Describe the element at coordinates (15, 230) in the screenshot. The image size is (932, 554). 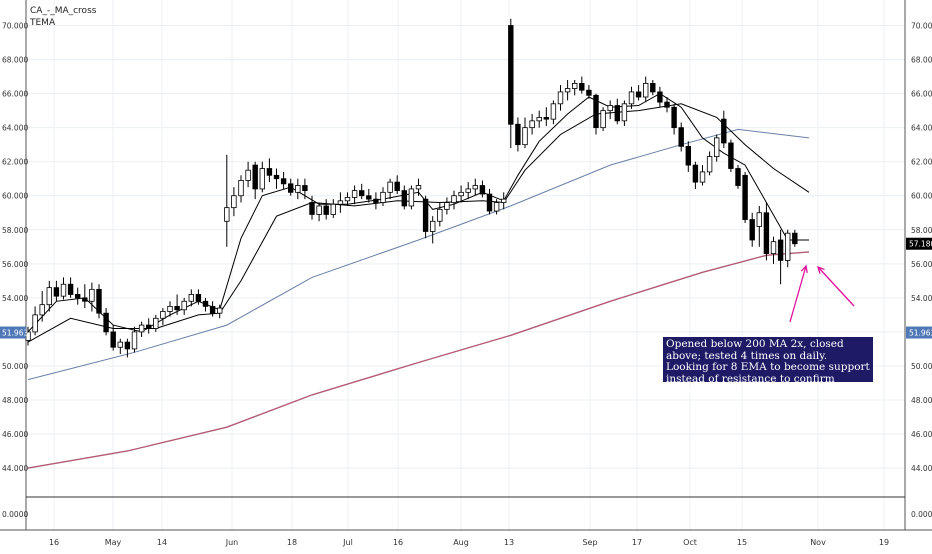
I see `y-tick-label-left: 58.000` at that location.